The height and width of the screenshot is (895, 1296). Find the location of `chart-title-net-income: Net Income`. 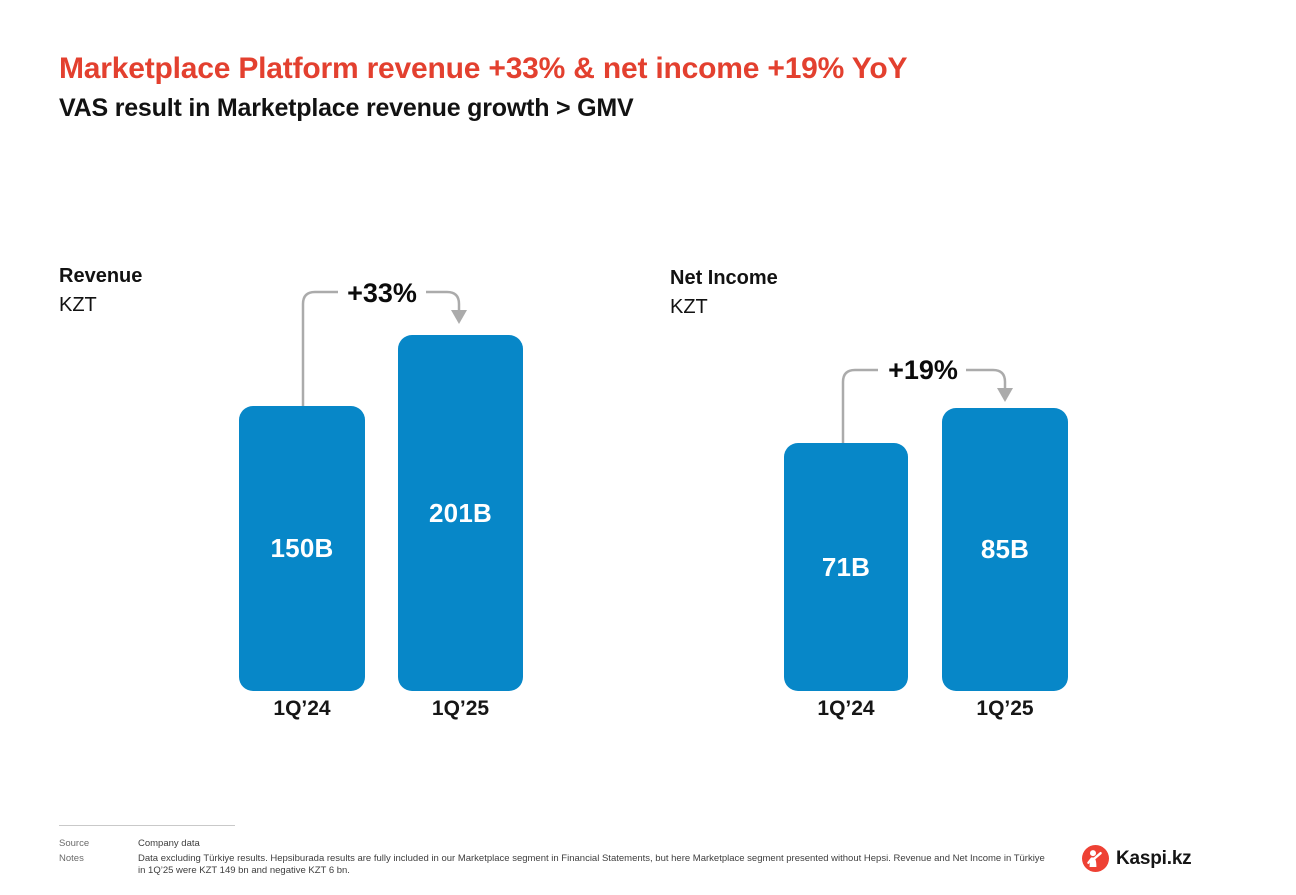

chart-title-net-income: Net Income is located at coordinates (724, 278).